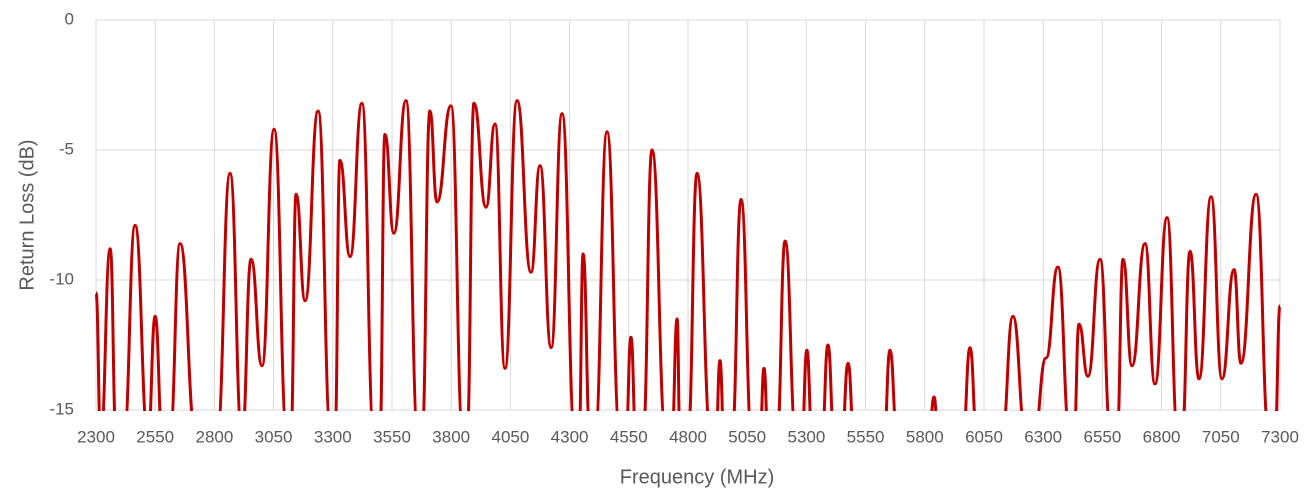 The width and height of the screenshot is (1306, 492). What do you see at coordinates (1280, 436) in the screenshot?
I see `x-tick-label: 7300` at bounding box center [1280, 436].